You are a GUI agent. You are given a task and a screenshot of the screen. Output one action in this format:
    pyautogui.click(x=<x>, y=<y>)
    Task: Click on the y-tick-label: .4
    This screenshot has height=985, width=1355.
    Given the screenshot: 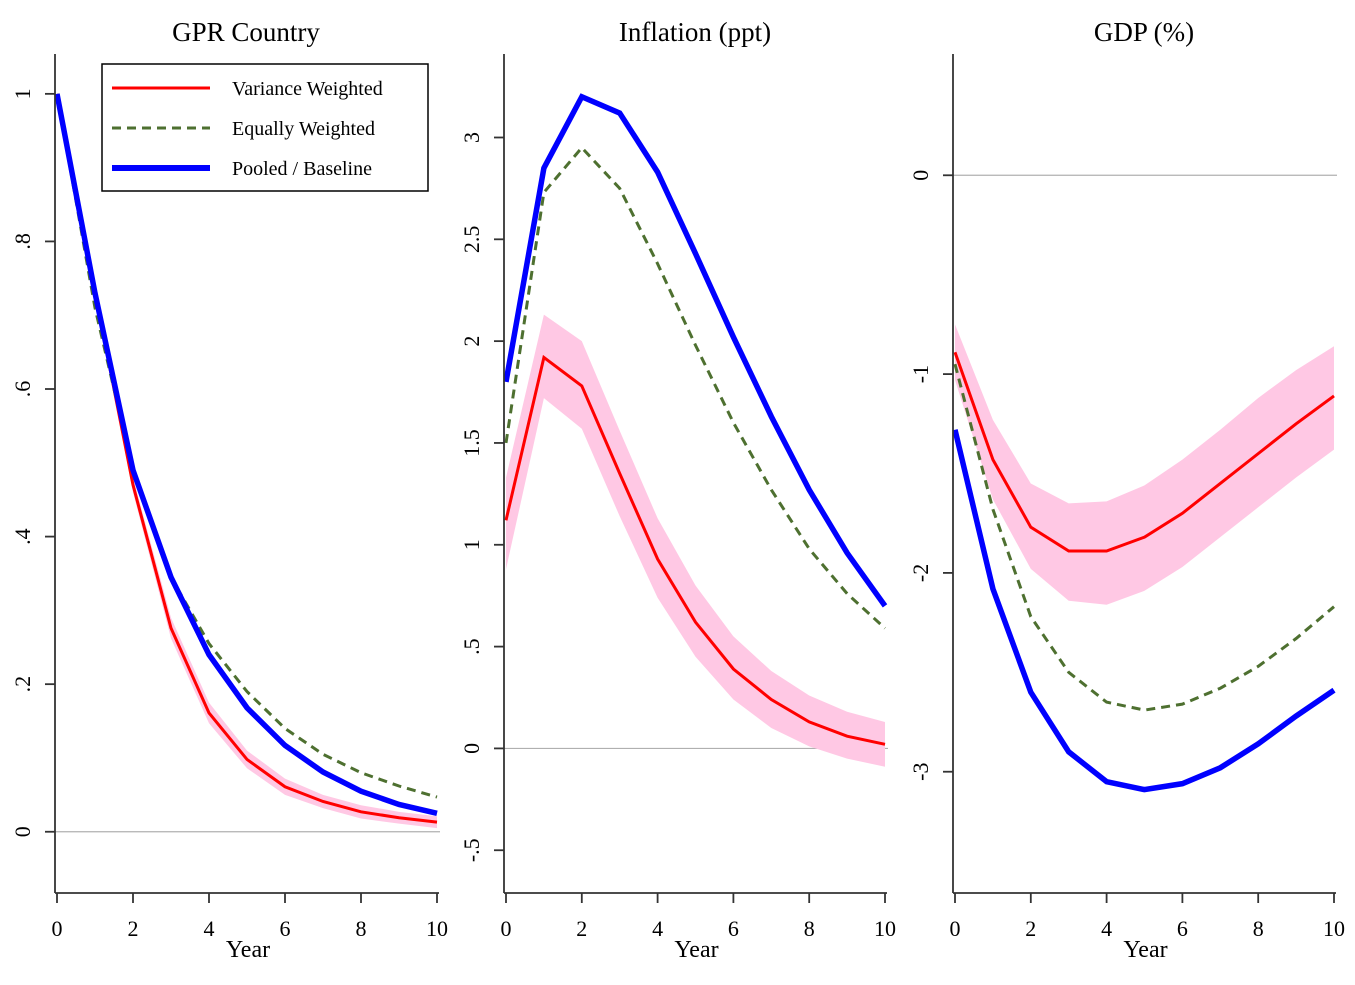 What is the action you would take?
    pyautogui.click(x=22, y=536)
    